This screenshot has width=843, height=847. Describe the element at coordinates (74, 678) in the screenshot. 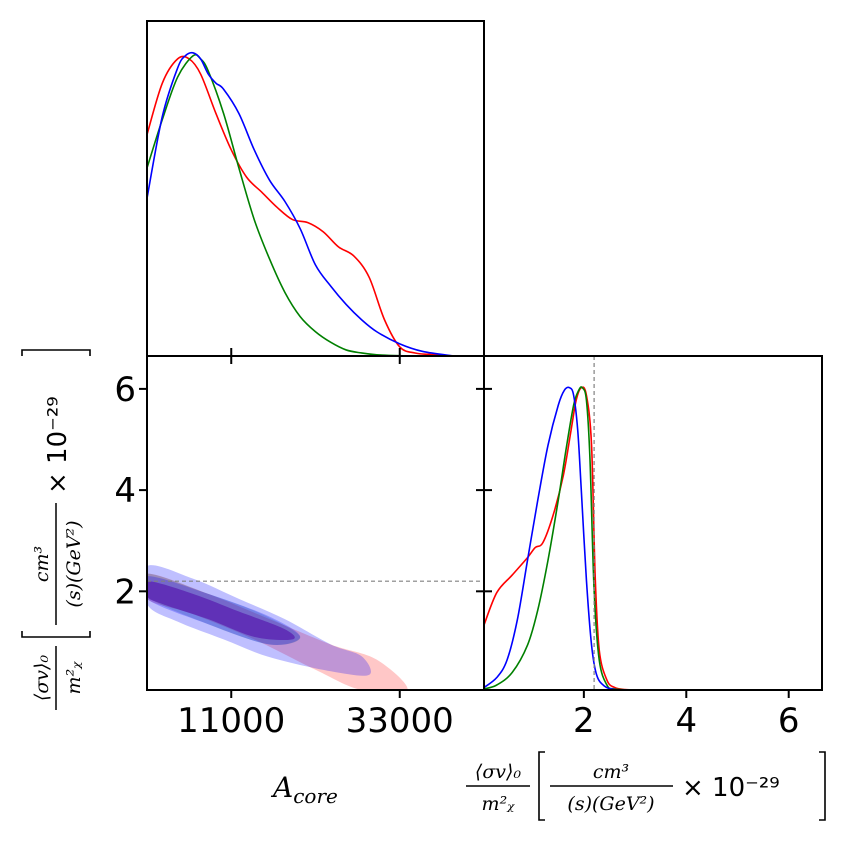

I see `sigma-v-y-label-denominator: m²ᵪ` at that location.